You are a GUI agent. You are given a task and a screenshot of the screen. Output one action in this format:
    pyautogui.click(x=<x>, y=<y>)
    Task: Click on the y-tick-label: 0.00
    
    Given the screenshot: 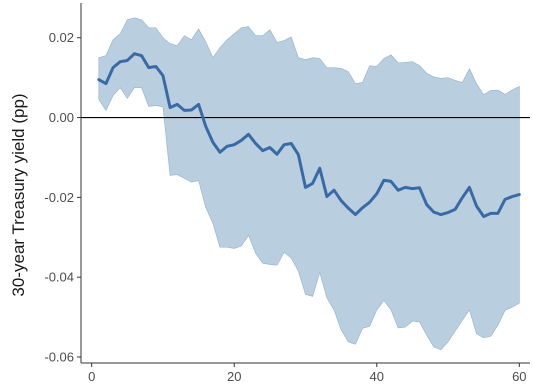 What is the action you would take?
    pyautogui.click(x=61, y=117)
    